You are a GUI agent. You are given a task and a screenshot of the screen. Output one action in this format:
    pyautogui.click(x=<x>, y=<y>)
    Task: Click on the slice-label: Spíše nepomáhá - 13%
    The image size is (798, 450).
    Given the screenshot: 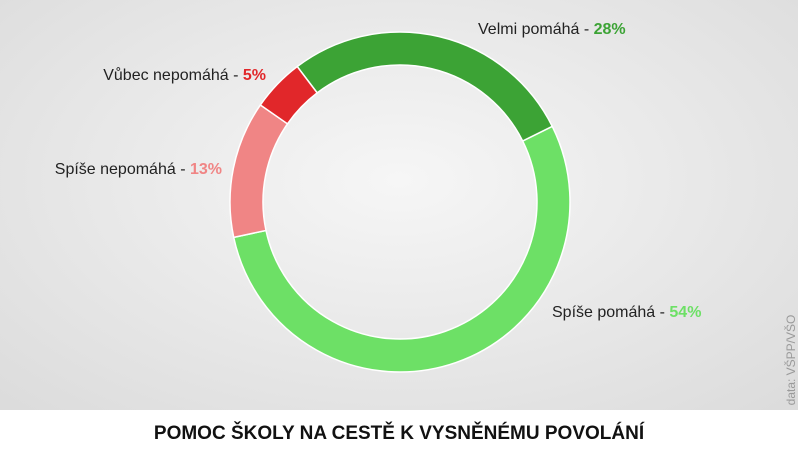 What is the action you would take?
    pyautogui.click(x=138, y=169)
    